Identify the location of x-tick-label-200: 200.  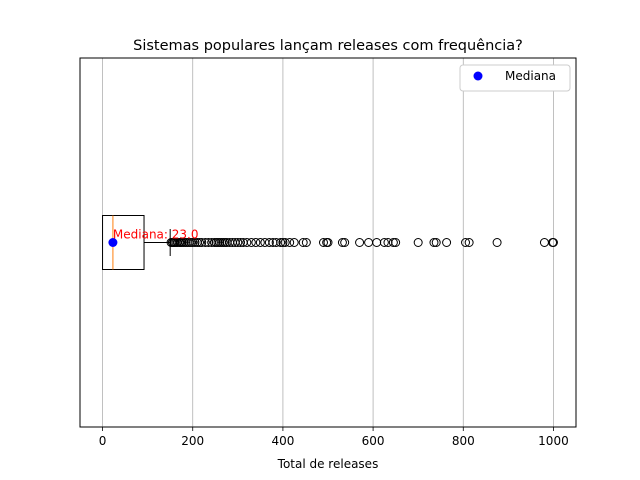
(192, 441).